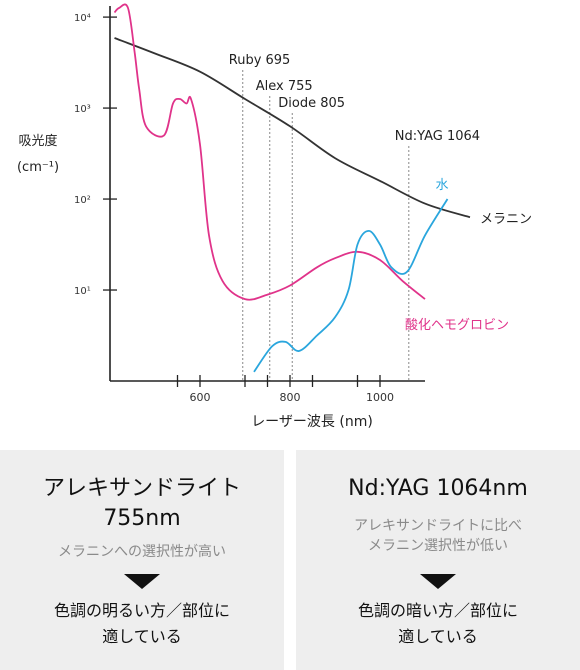 This screenshot has width=580, height=670. Describe the element at coordinates (351, 285) in the screenshot. I see `series-line` at that location.